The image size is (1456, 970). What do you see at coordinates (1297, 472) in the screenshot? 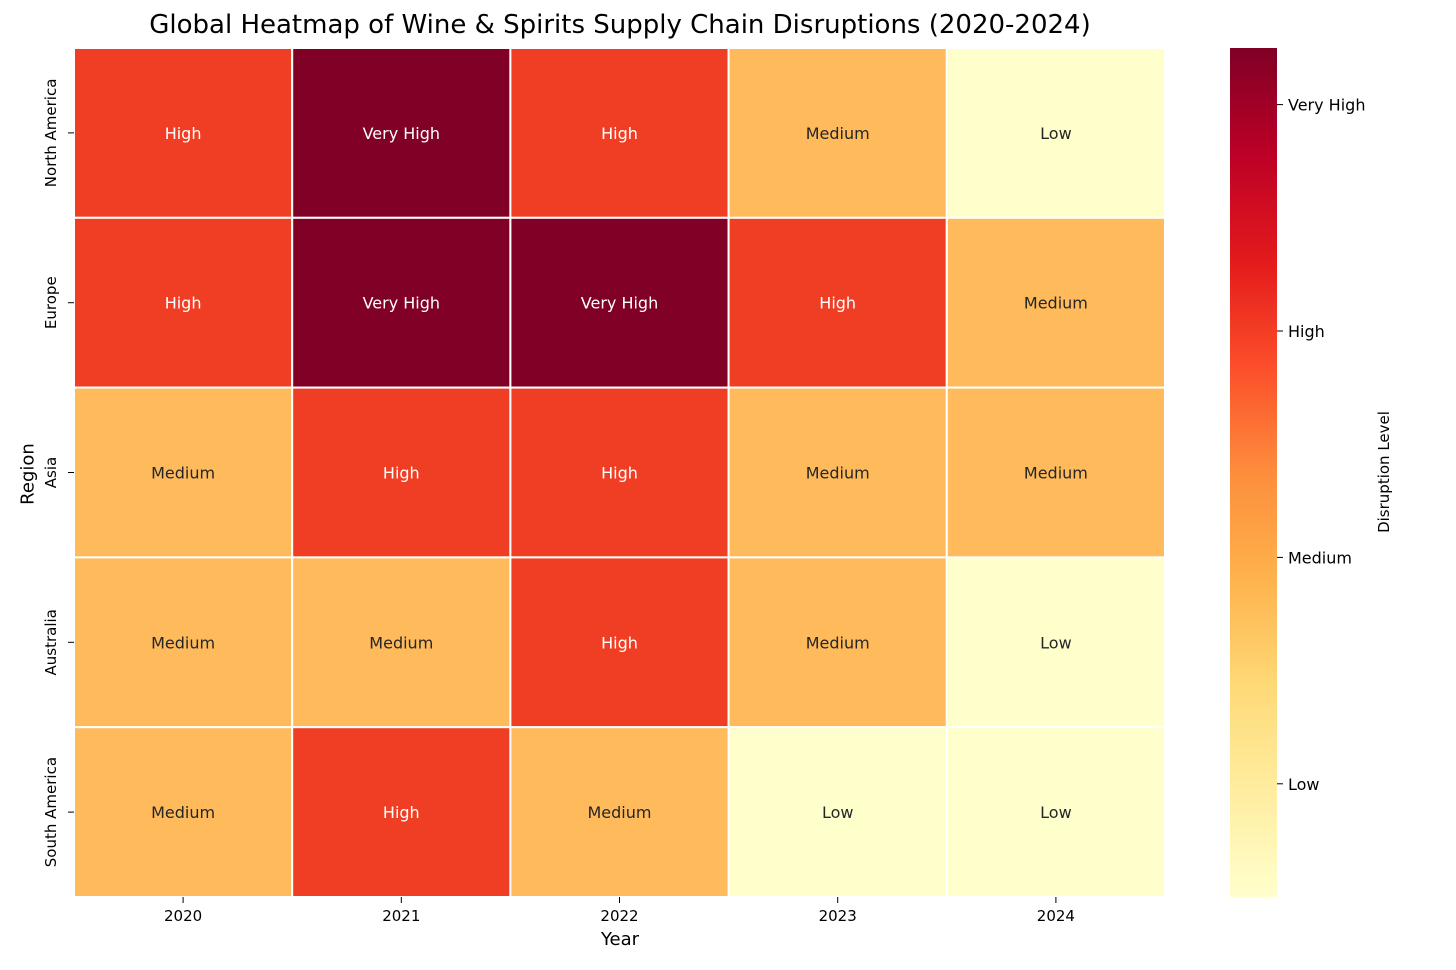
I see `colorbar: Low Medium High Very High` at bounding box center [1297, 472].